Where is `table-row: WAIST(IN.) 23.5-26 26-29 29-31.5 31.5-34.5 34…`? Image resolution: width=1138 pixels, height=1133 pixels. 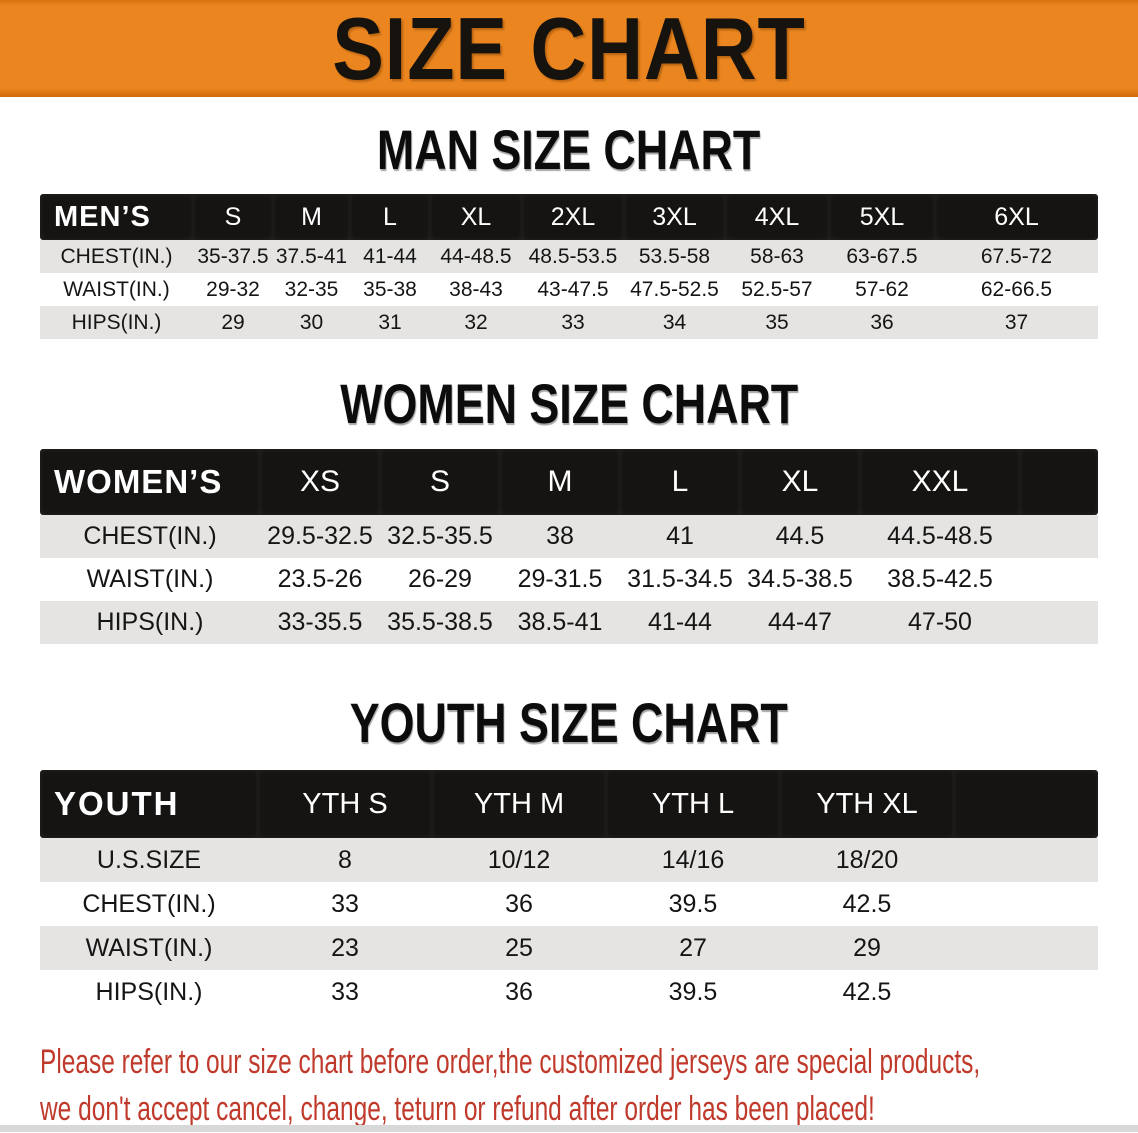 table-row: WAIST(IN.) 23.5-26 26-29 29-31.5 31.5-34.5 34… is located at coordinates (569, 579).